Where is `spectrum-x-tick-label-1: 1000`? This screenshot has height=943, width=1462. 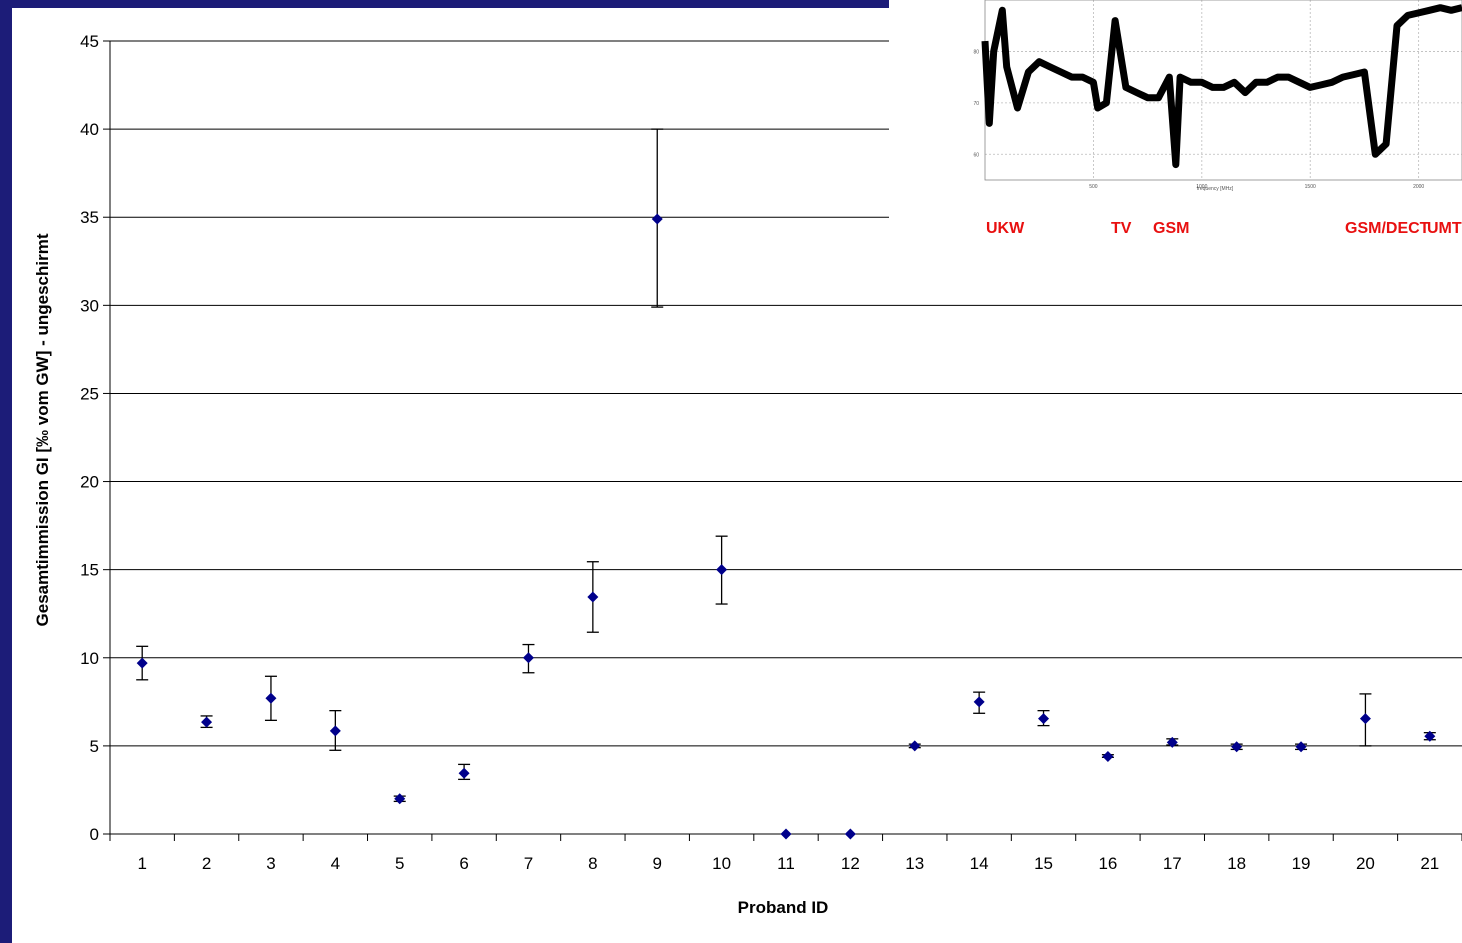
spectrum-x-tick-label-1: 1000 is located at coordinates (1201, 187).